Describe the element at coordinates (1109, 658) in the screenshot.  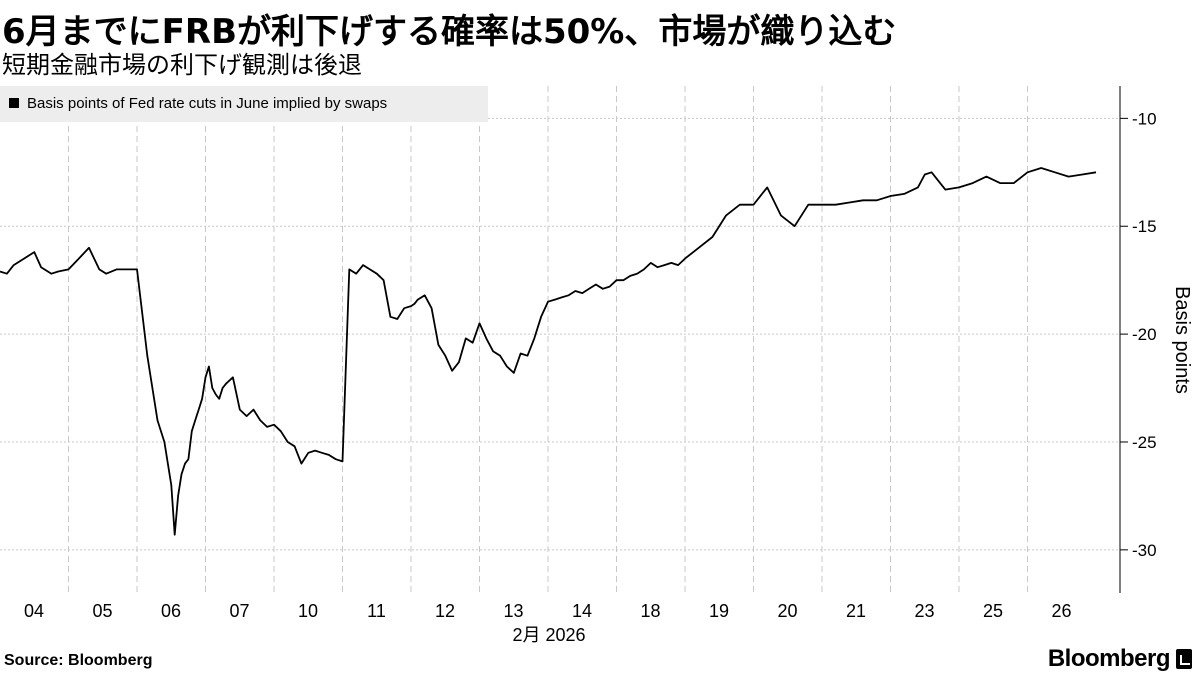
I see `logo-text: Bloomberg` at that location.